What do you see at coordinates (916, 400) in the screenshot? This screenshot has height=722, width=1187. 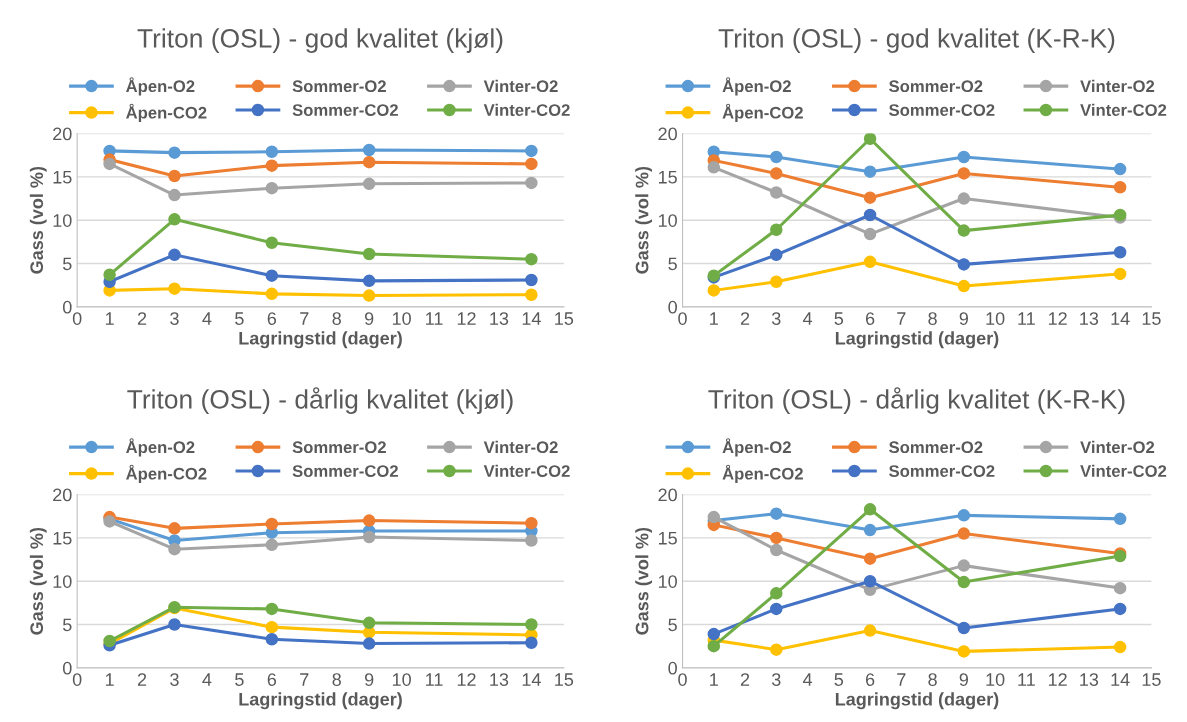 I see `chart-title: Triton (OSL) - dårlig kvalitet (K-R-K)` at bounding box center [916, 400].